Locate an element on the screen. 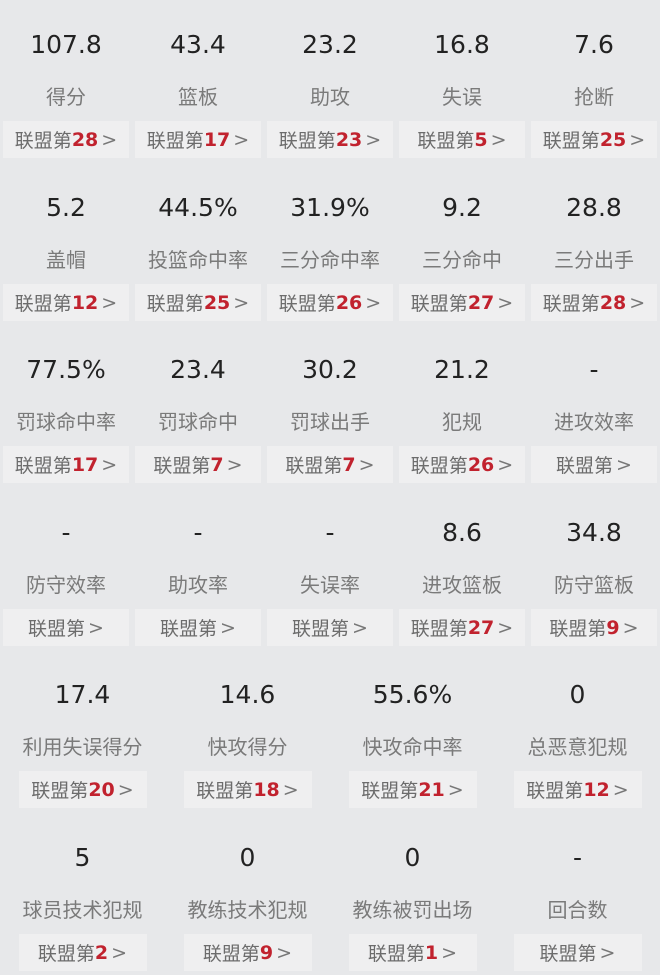 Image resolution: width=660 pixels, height=975 pixels. stat-cell: - 失误率 联盟第 > is located at coordinates (330, 569).